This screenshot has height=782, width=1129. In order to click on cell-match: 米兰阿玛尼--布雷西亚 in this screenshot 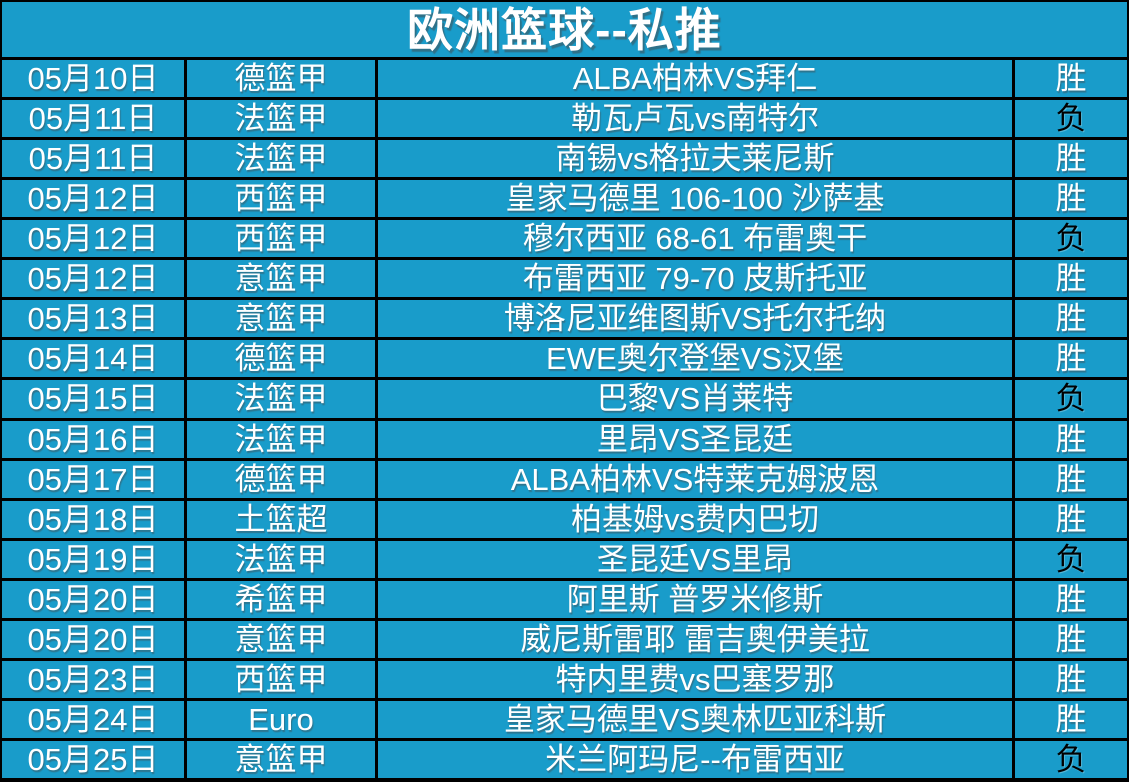, I will do `click(695, 759)`.